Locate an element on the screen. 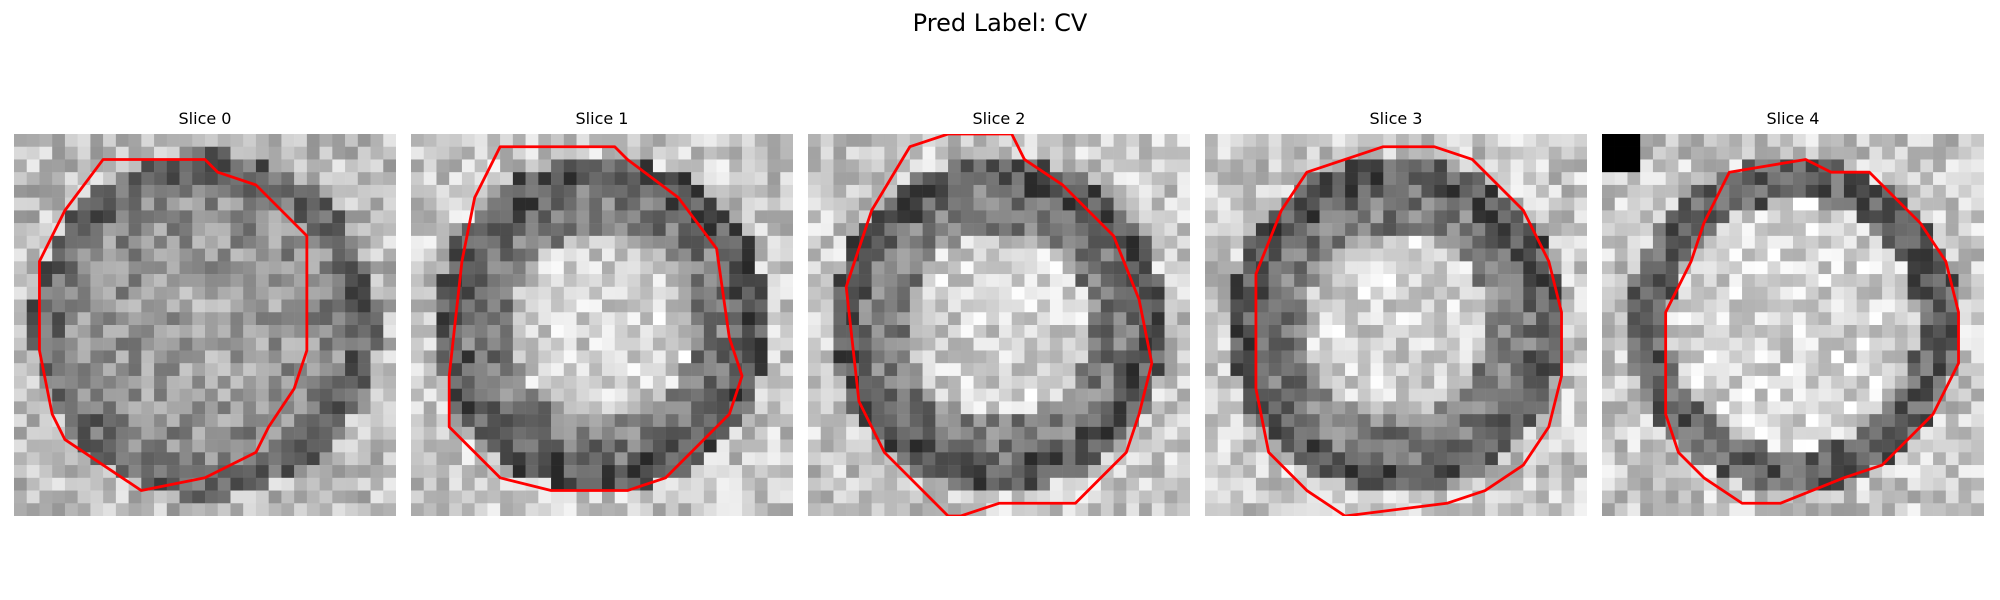  slice-image-1-pixels is located at coordinates (602, 325).